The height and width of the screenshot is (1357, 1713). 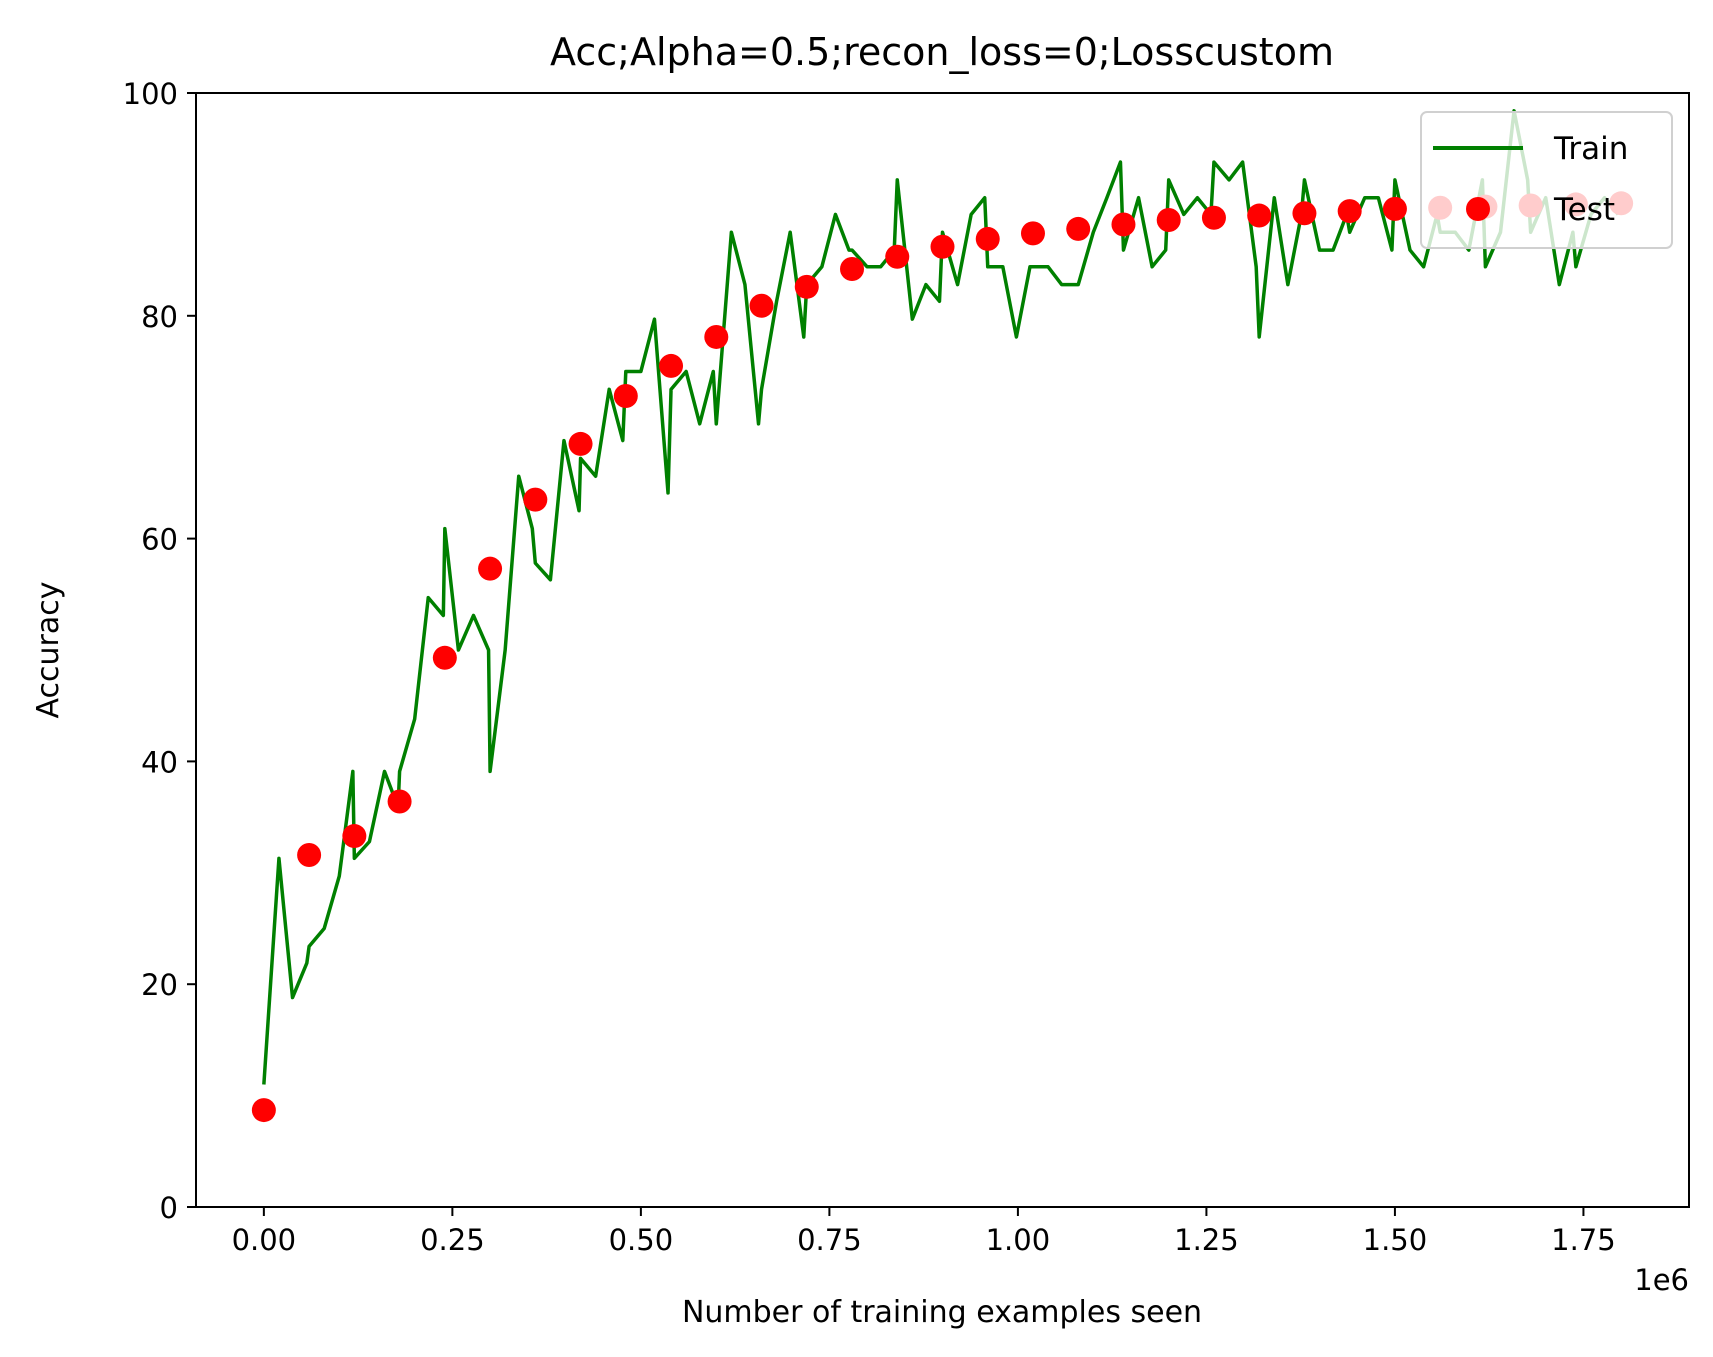 What do you see at coordinates (829, 1240) in the screenshot?
I see `x-tick-label: 0.75` at bounding box center [829, 1240].